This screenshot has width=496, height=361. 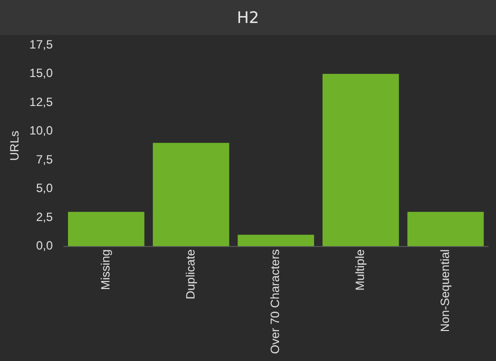 What do you see at coordinates (15, 145) in the screenshot?
I see `y-axis-title: URLs` at bounding box center [15, 145].